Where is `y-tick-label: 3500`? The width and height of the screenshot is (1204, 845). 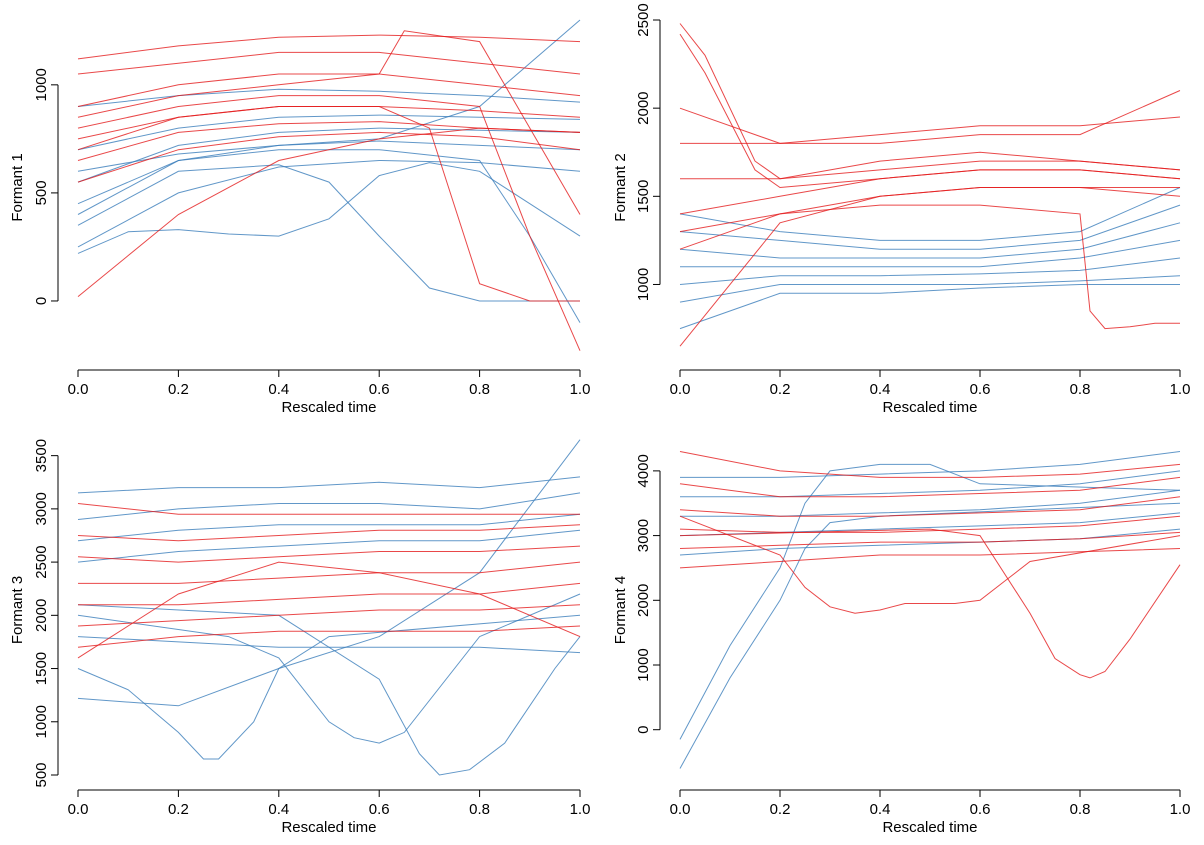 y-tick-label: 3500 is located at coordinates (41, 455).